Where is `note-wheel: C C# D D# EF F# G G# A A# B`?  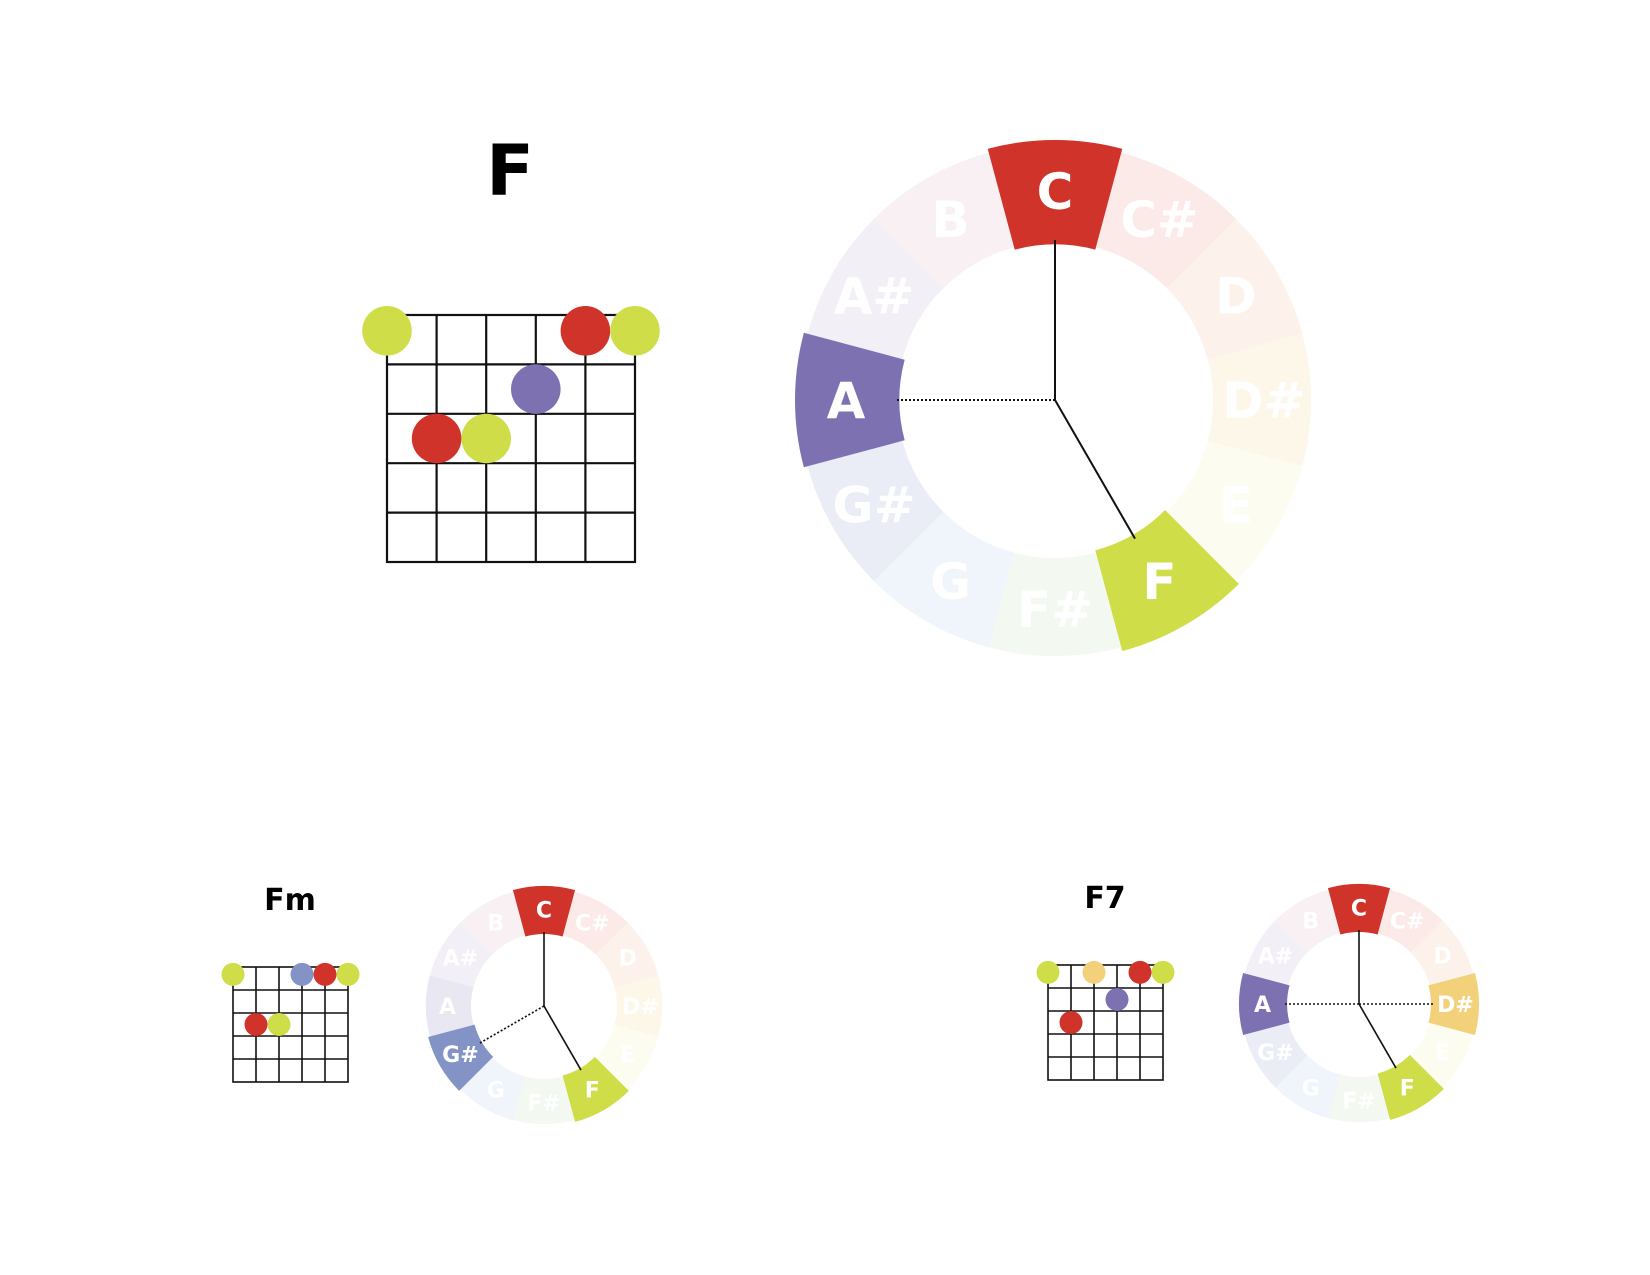 note-wheel: C C# D D# EF F# G G# A A# B is located at coordinates (1359, 1003).